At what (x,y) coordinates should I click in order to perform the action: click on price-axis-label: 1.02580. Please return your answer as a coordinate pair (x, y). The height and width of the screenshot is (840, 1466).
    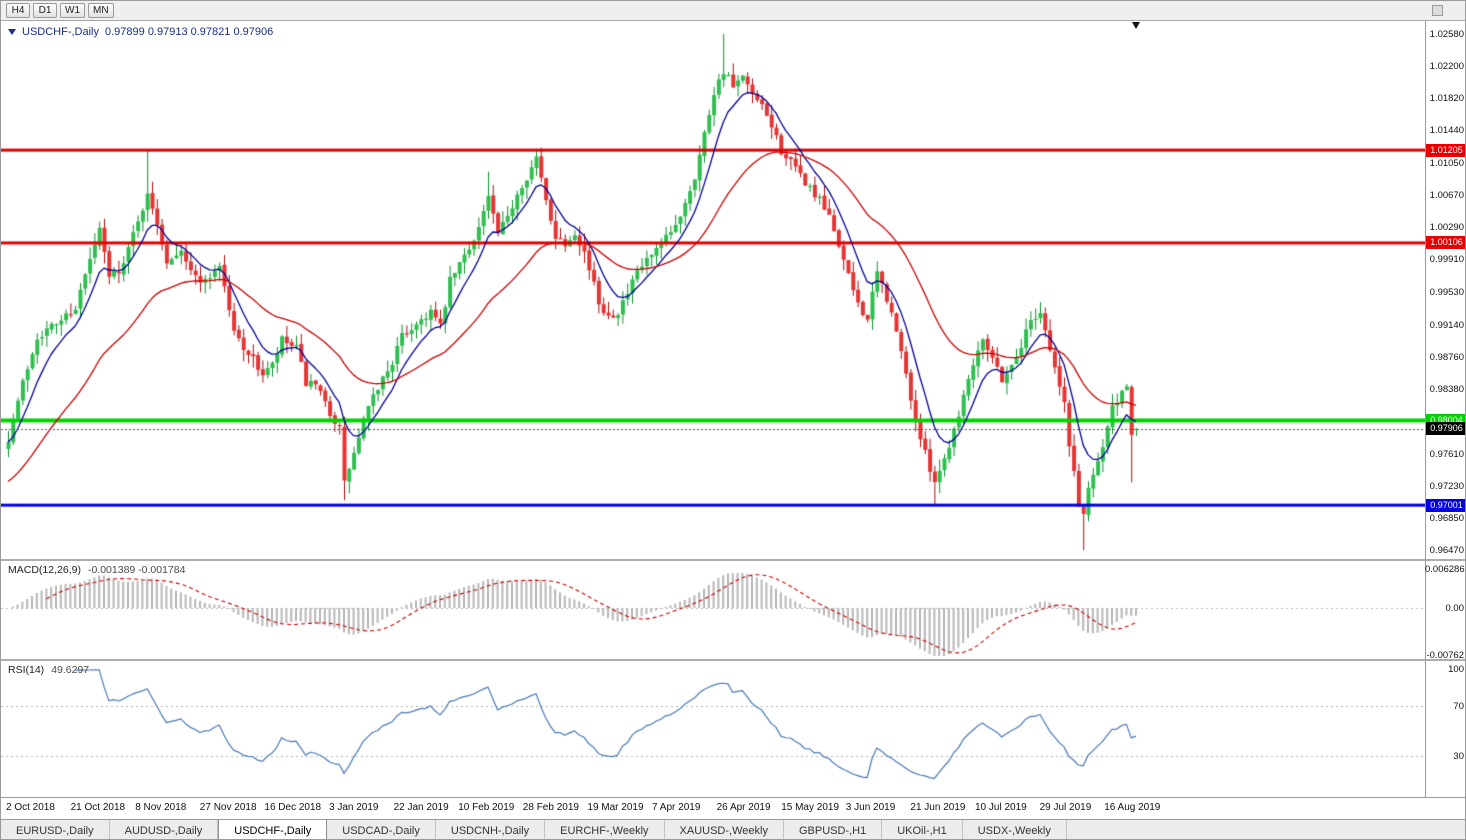
    Looking at the image, I should click on (1446, 34).